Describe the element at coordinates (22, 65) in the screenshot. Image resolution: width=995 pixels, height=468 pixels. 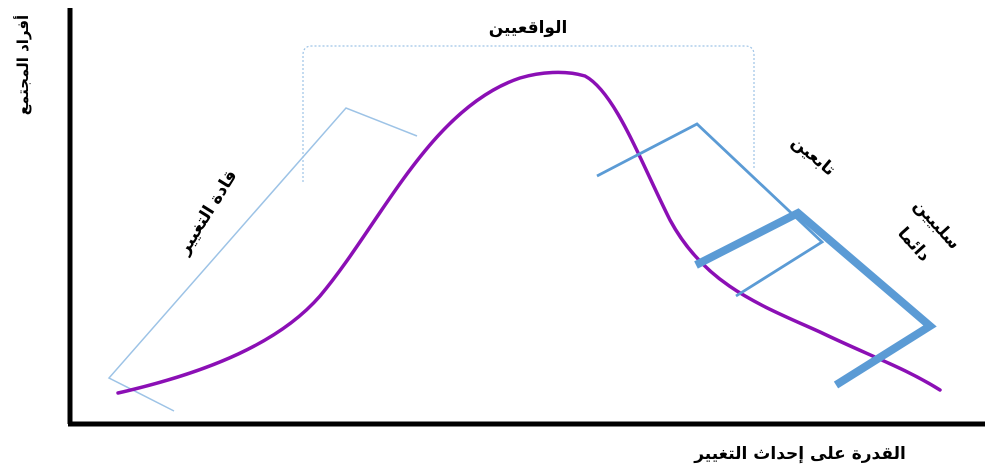
I see `y-axis-label: أفراد المجتمع` at that location.